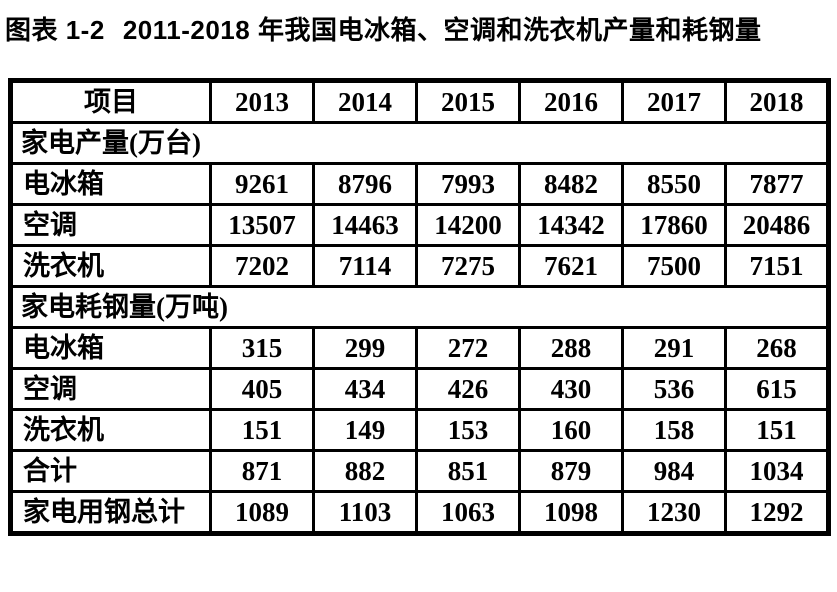 Image resolution: width=837 pixels, height=592 pixels. I want to click on table-row: 空调 405 434 426 430 536 615, so click(419, 389).